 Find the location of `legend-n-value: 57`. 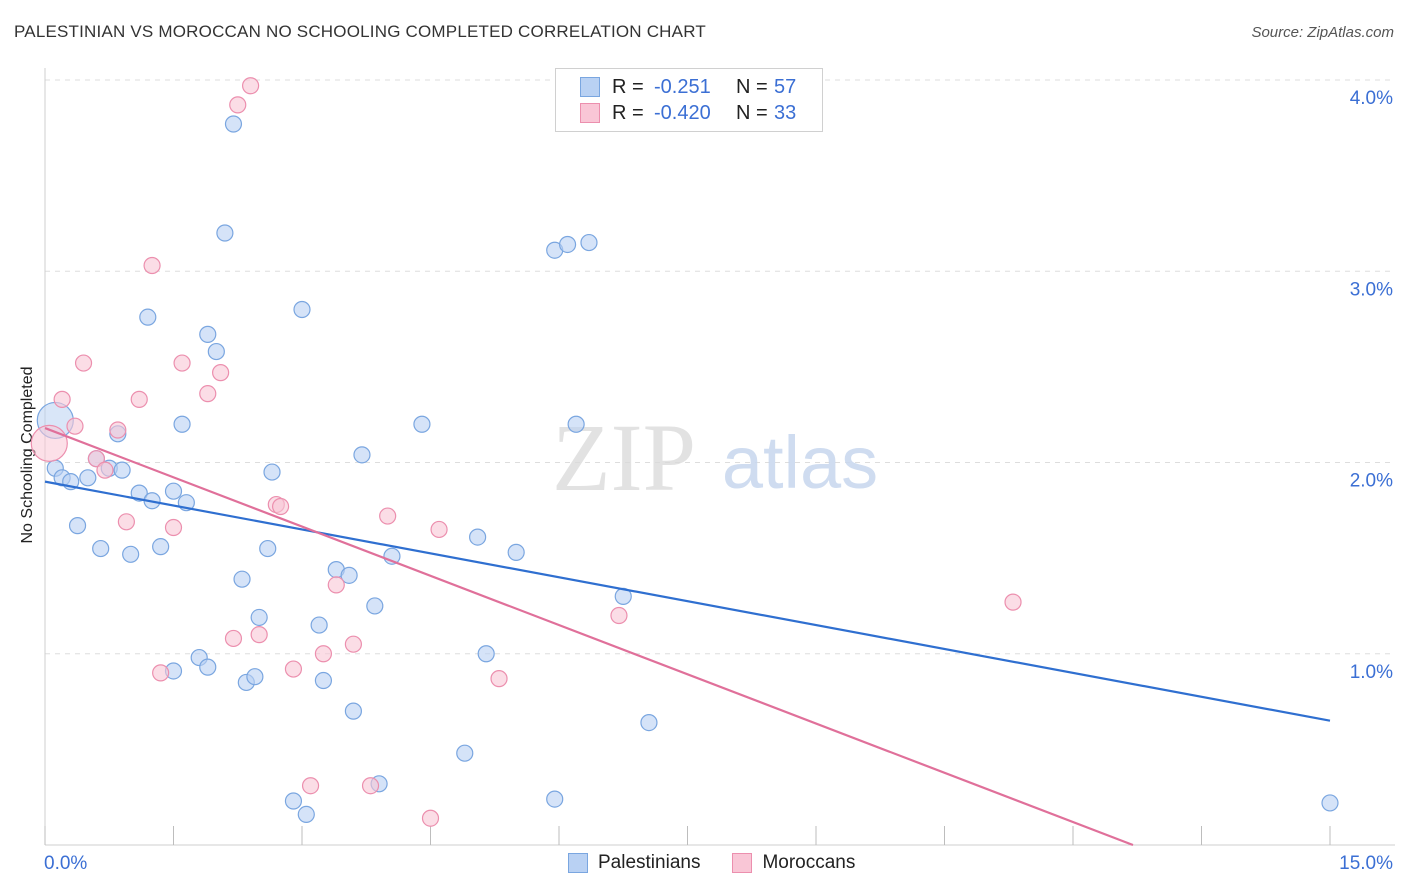

legend-n-value: 57 is located at coordinates (785, 86).